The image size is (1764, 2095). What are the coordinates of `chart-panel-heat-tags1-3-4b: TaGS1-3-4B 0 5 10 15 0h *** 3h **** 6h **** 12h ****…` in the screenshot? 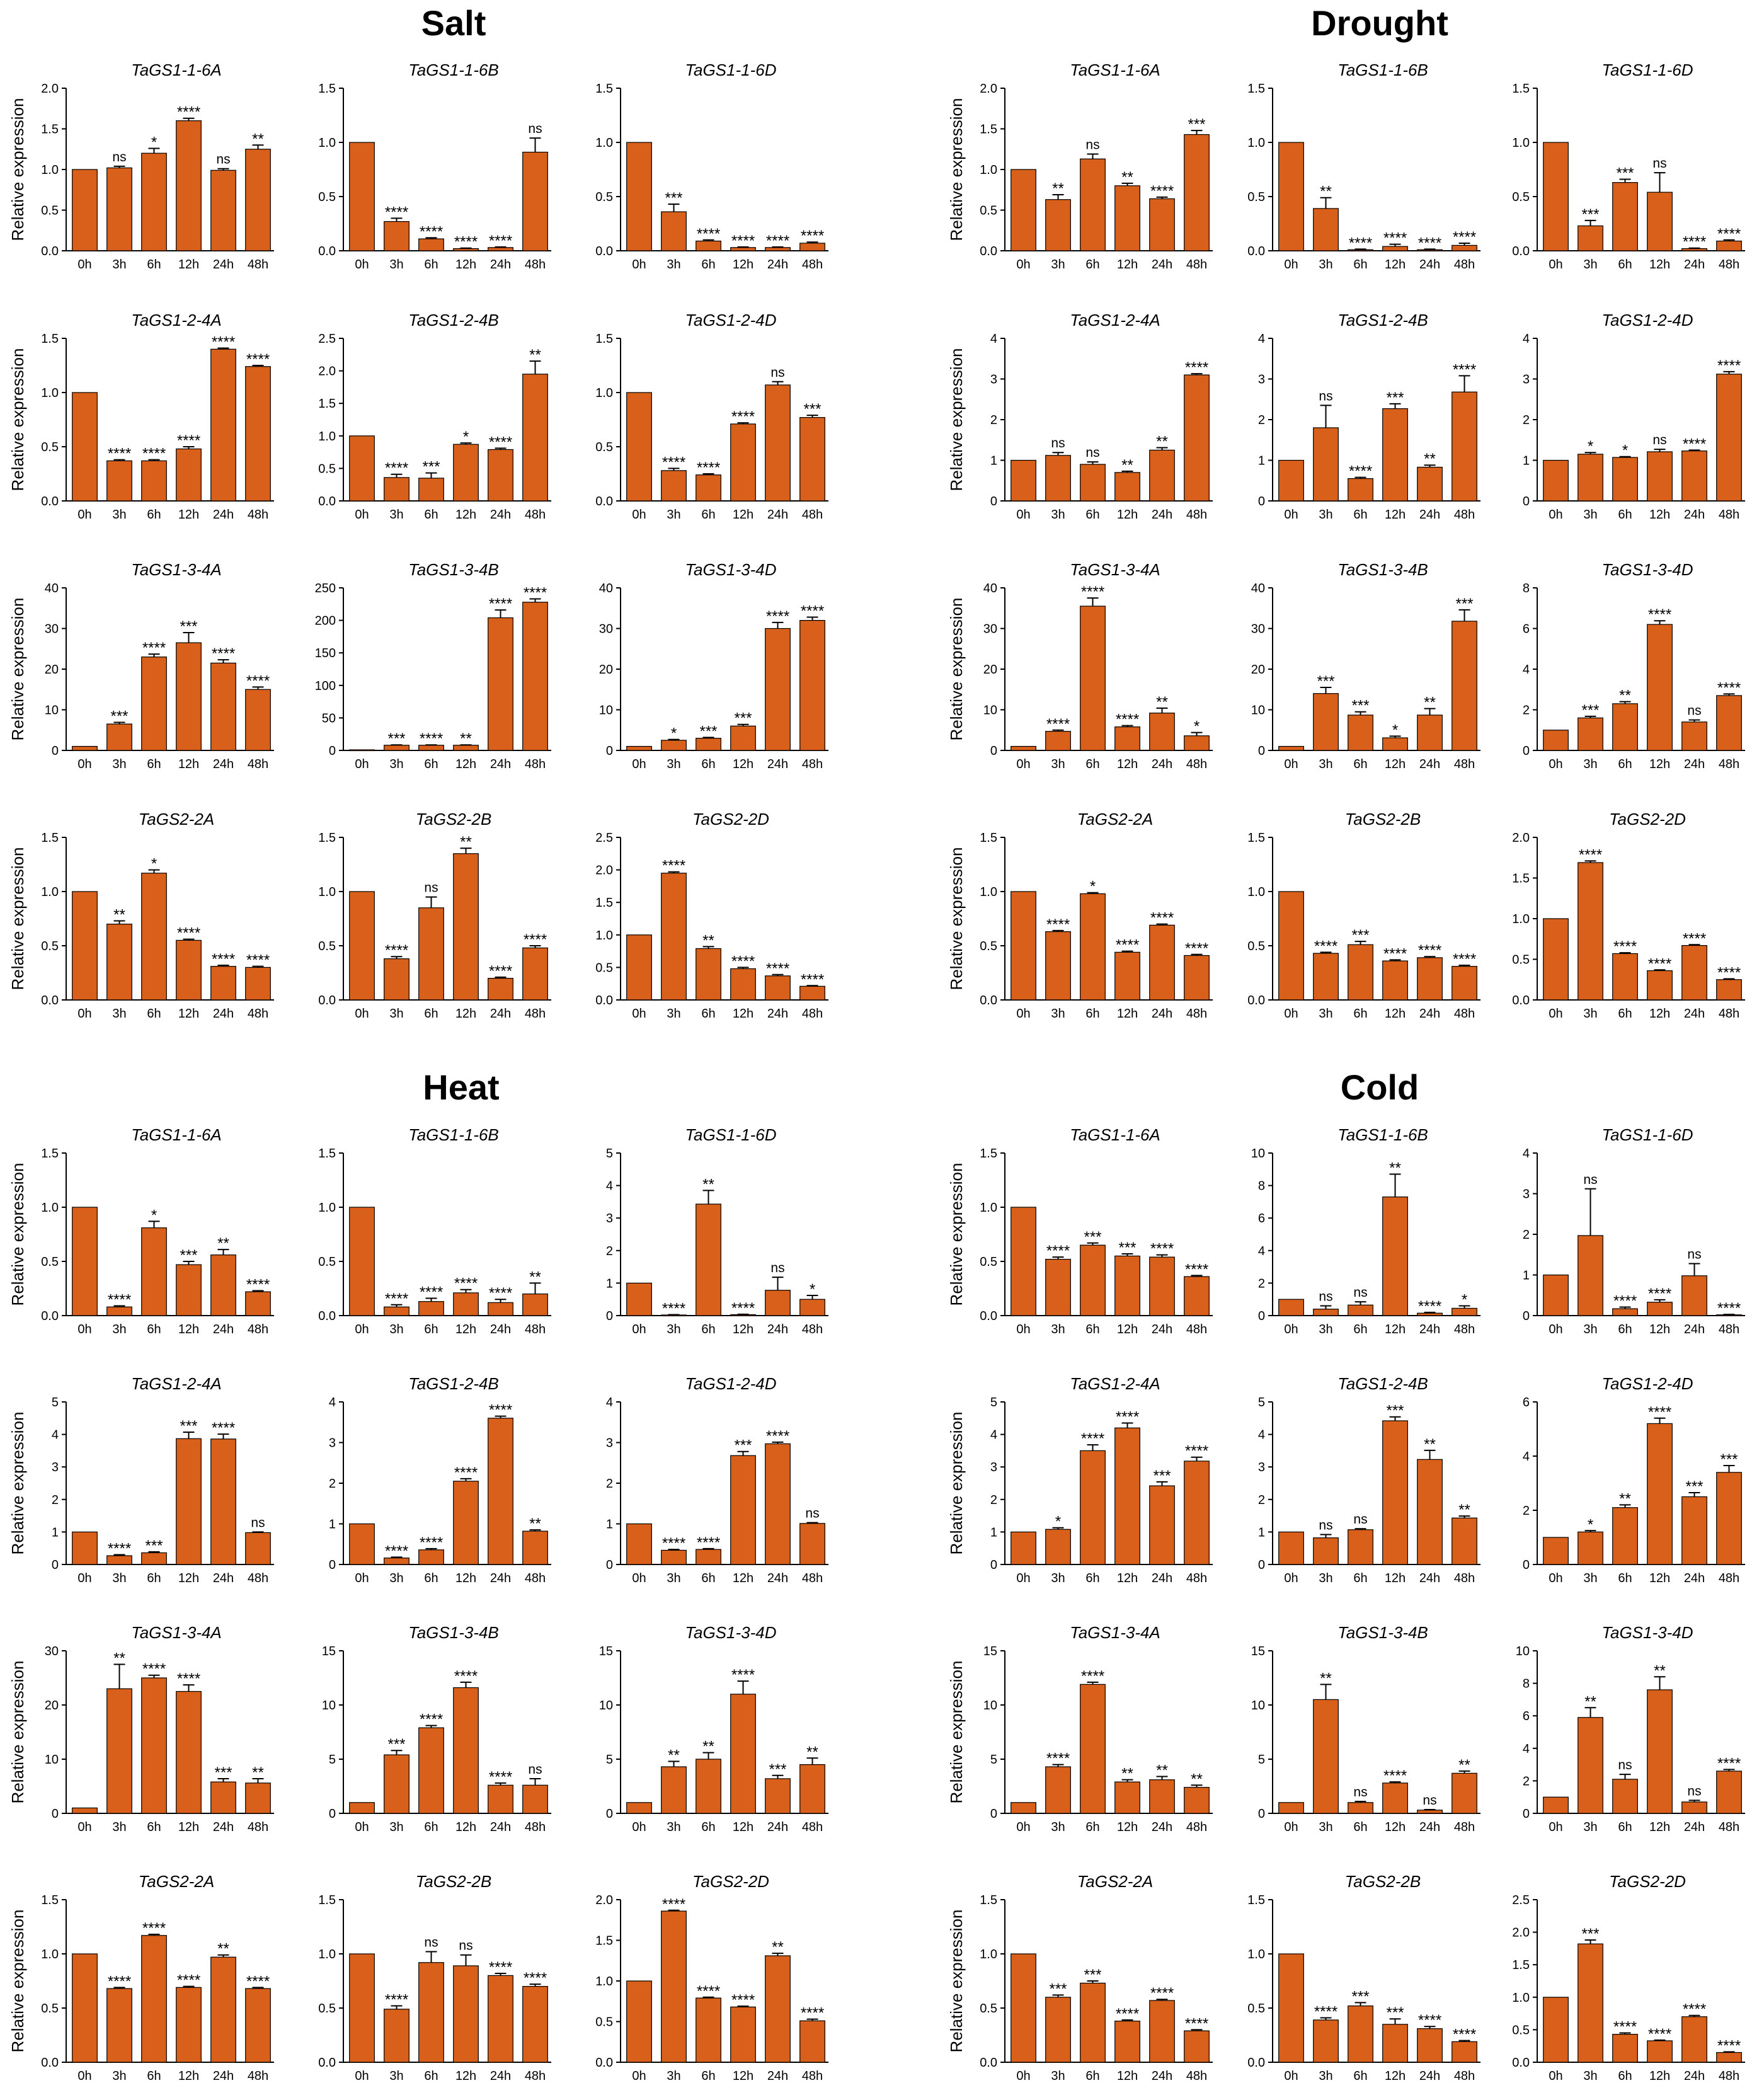 It's located at (436, 1728).